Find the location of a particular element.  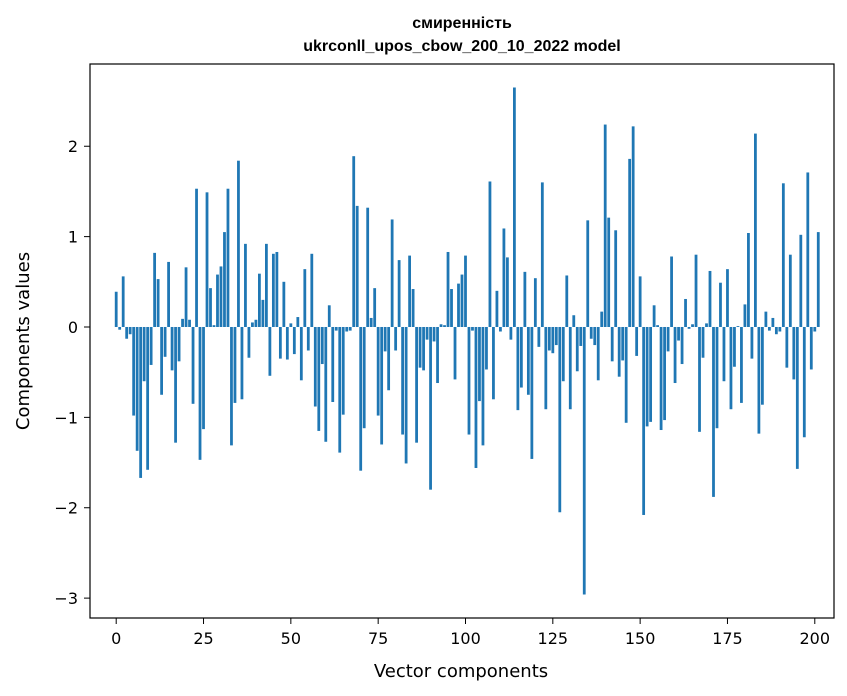

x-tick-label: 150 is located at coordinates (640, 638).